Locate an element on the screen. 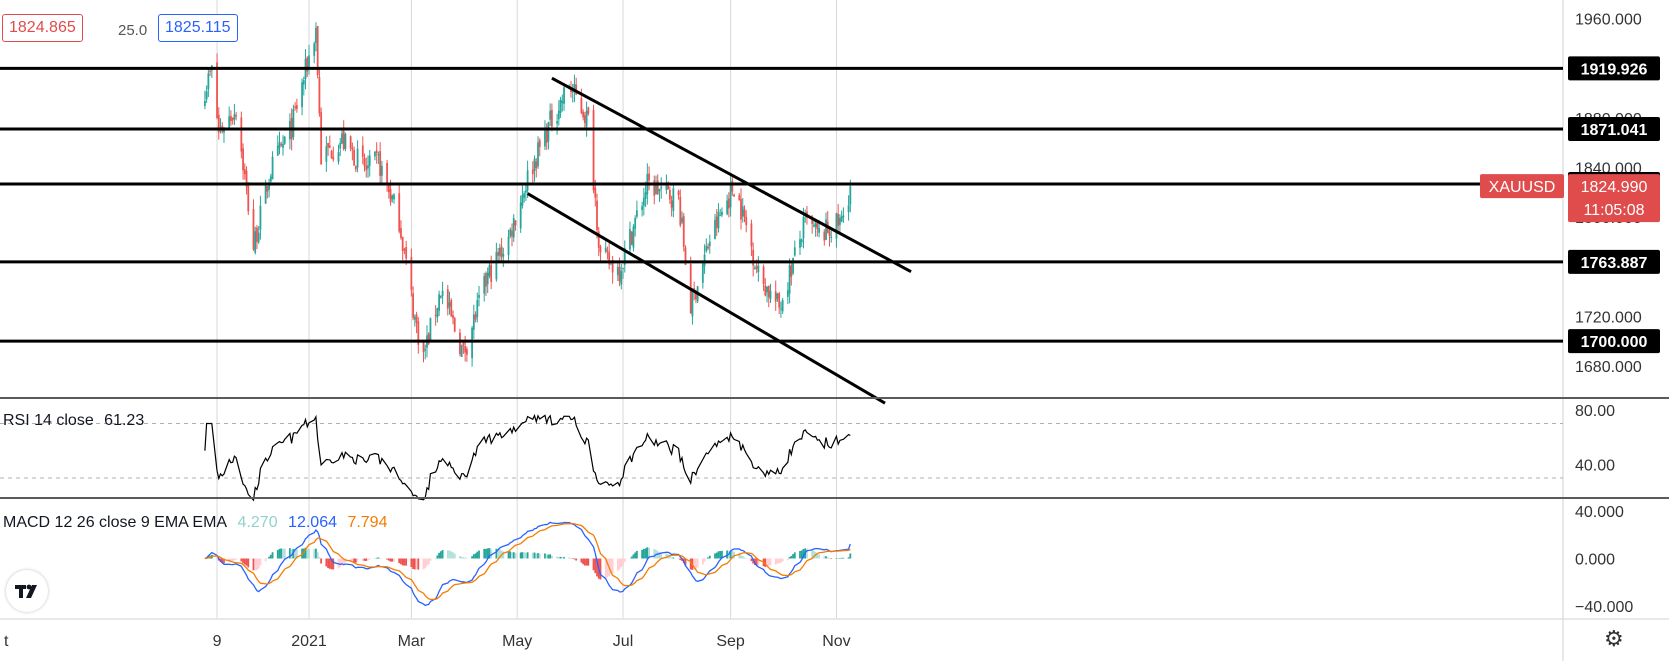 The image size is (1669, 661). tradingview-logo-icon is located at coordinates (27, 591).